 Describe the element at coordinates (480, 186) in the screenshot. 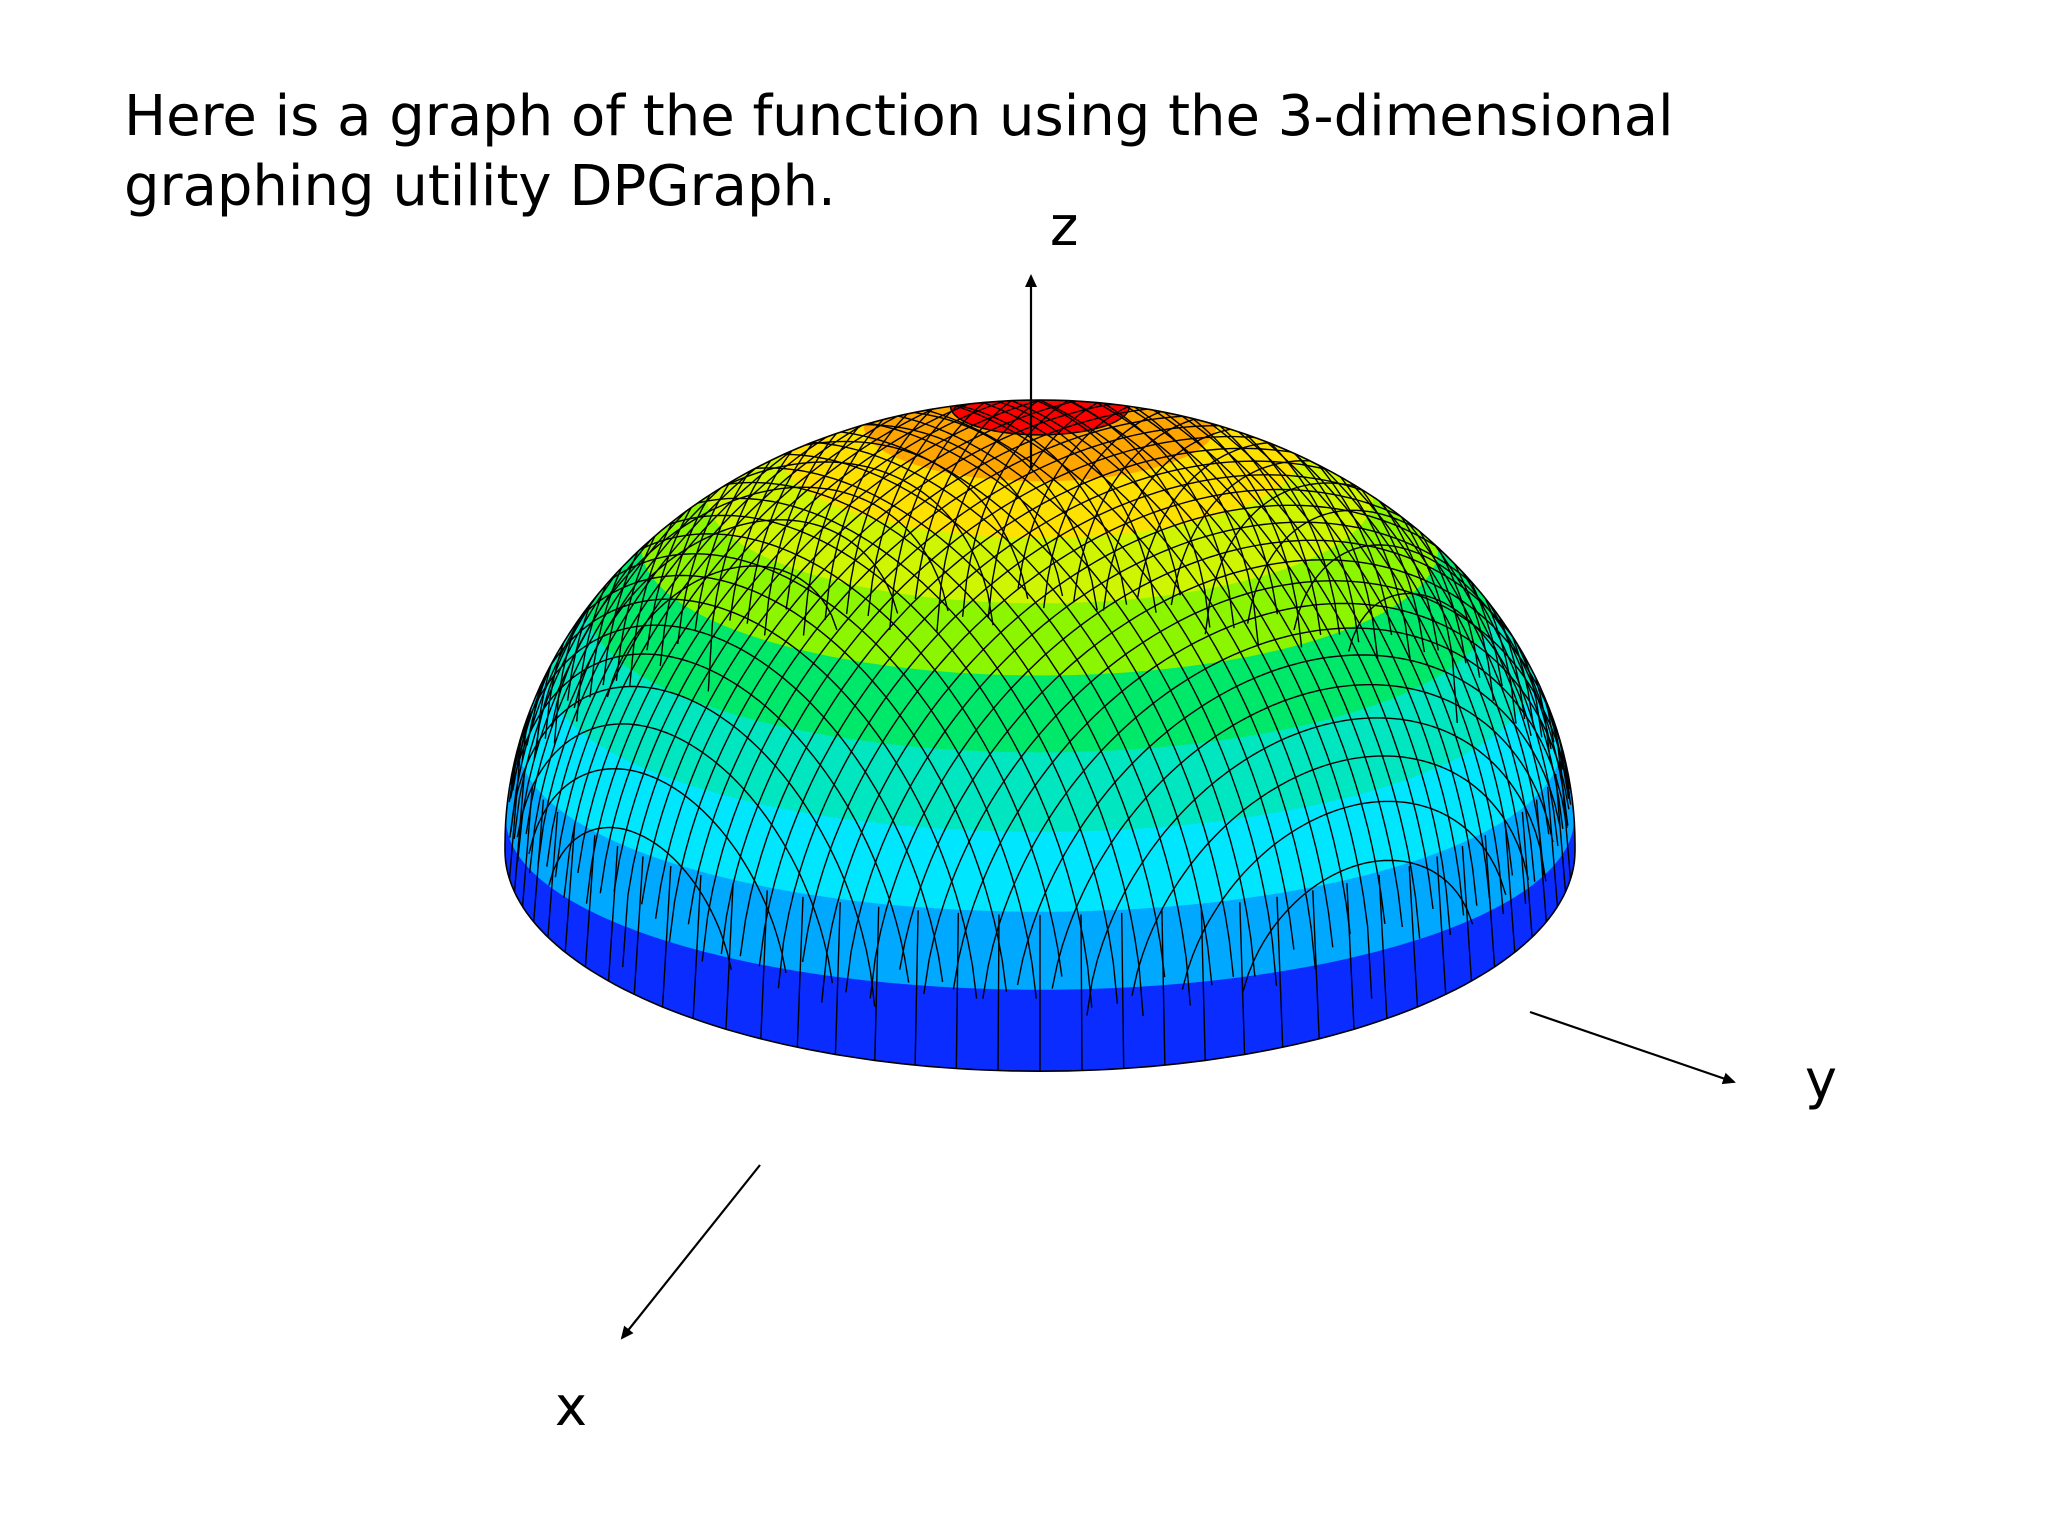

I see `caption-line-2: graphing utility DPGraph.` at that location.